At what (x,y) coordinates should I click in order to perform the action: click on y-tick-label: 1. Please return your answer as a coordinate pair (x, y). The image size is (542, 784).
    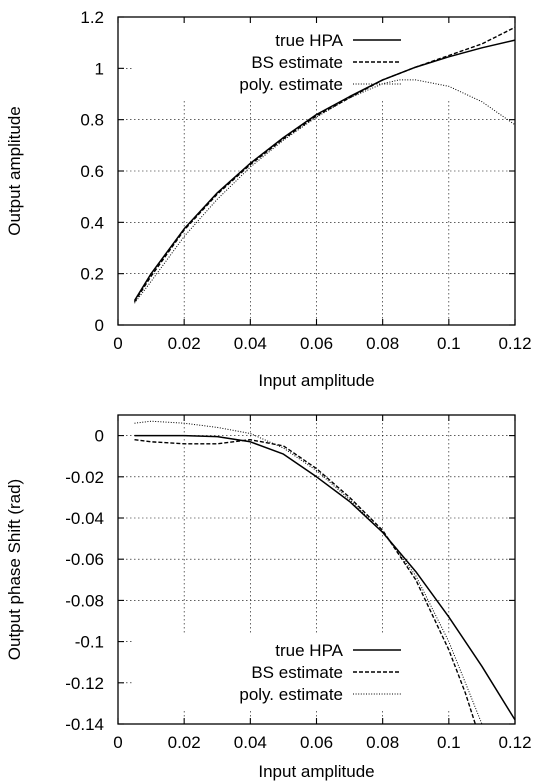
    Looking at the image, I should click on (99, 68).